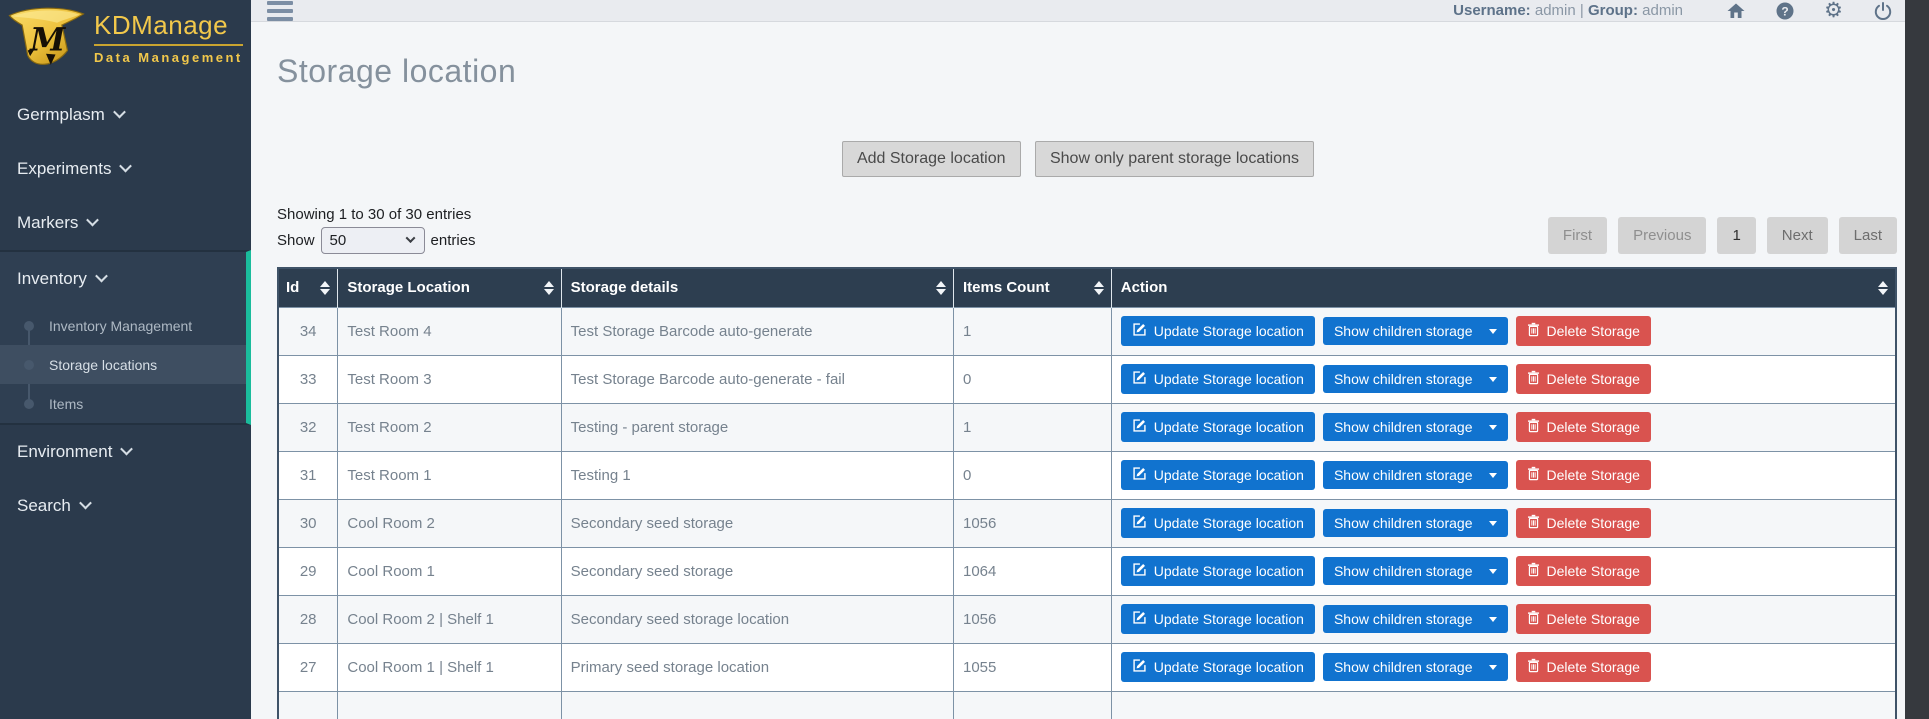 This screenshot has height=719, width=1929. I want to click on column-header-items-count: Items Count, so click(1032, 287).